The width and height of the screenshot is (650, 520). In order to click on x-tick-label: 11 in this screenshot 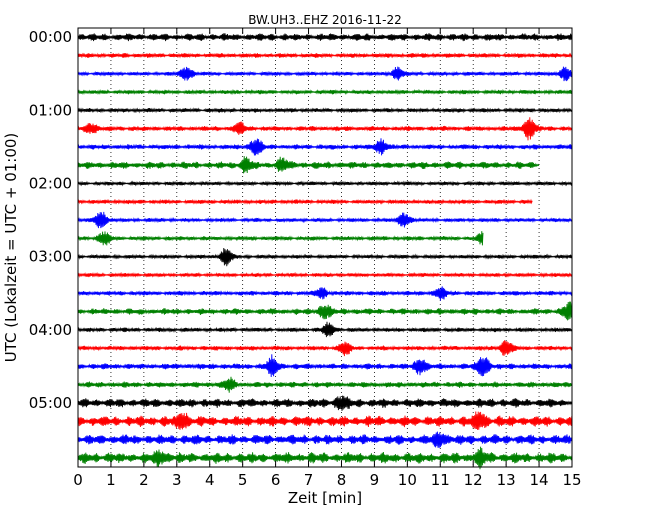, I will do `click(440, 480)`.